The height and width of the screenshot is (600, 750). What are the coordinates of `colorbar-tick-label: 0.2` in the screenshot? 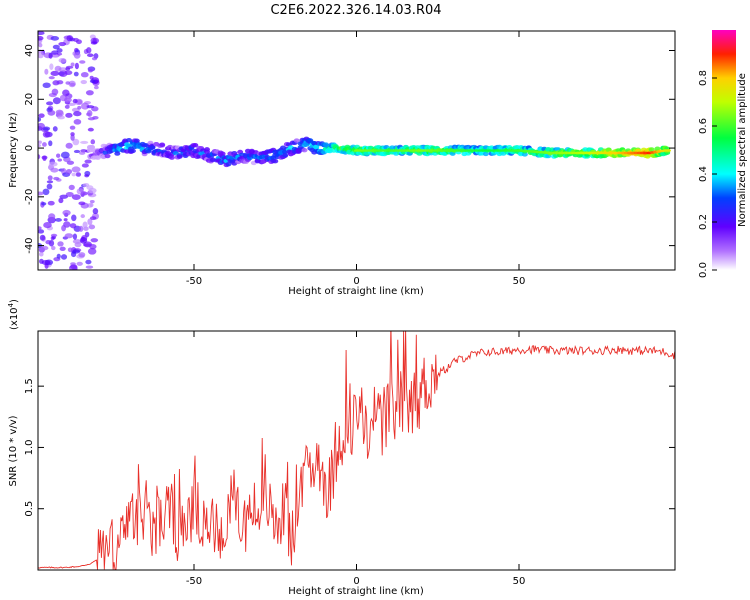 It's located at (703, 222).